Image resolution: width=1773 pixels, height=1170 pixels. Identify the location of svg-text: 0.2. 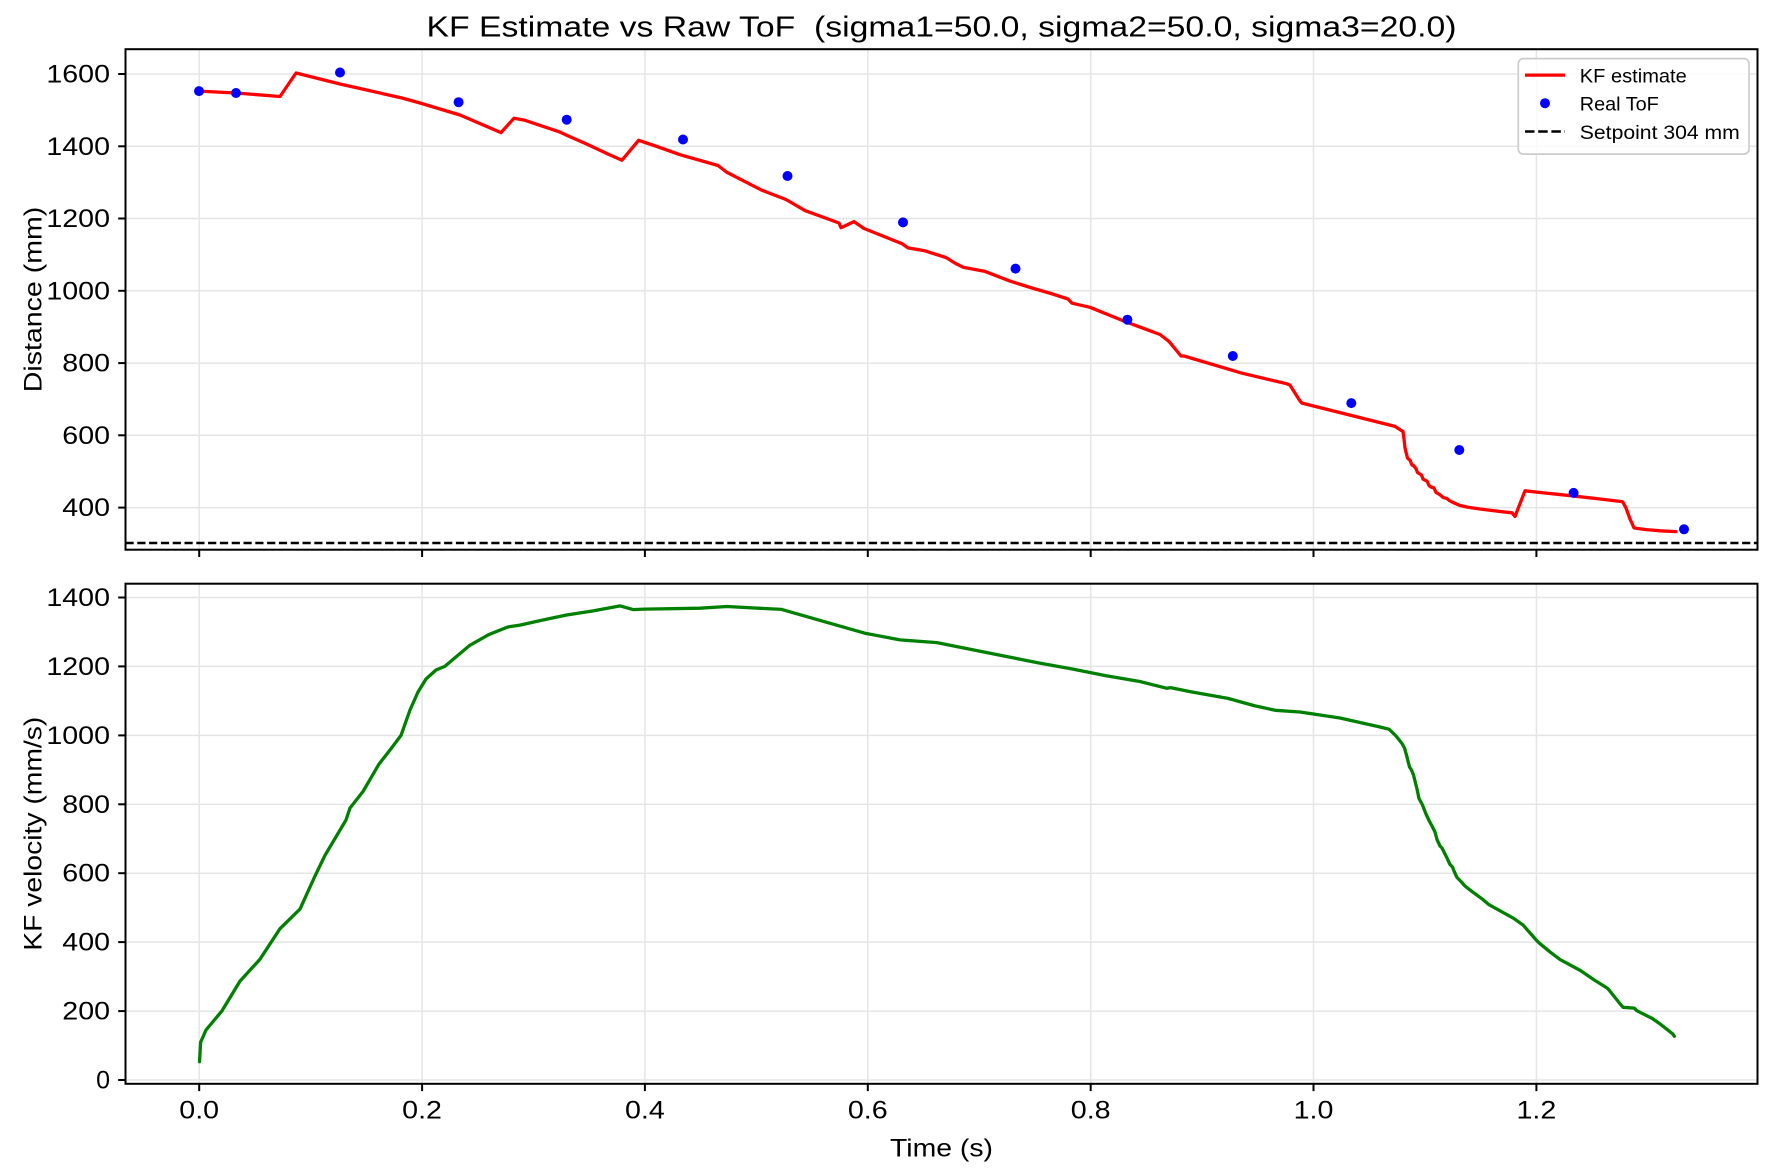
(422, 1111).